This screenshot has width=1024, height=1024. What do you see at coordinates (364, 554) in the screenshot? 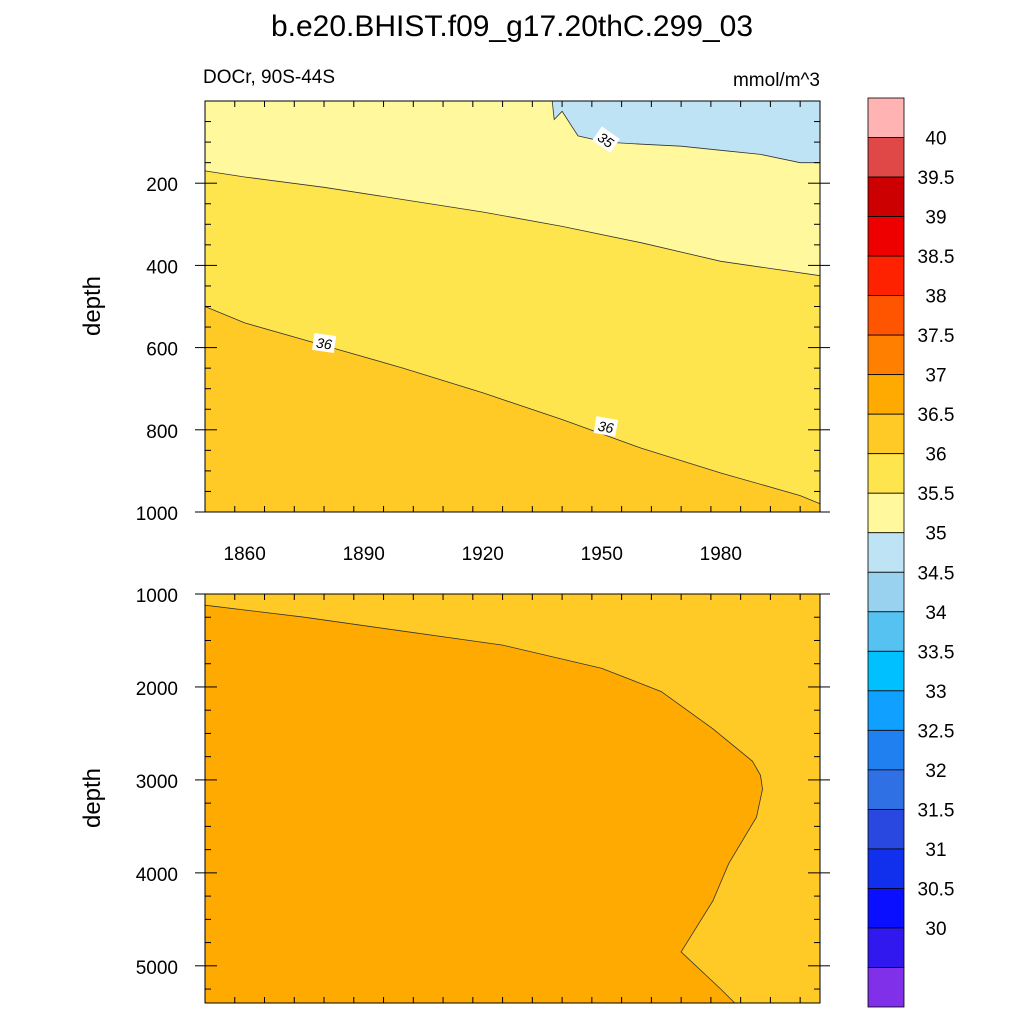
I see `x-tick-label: 1890` at bounding box center [364, 554].